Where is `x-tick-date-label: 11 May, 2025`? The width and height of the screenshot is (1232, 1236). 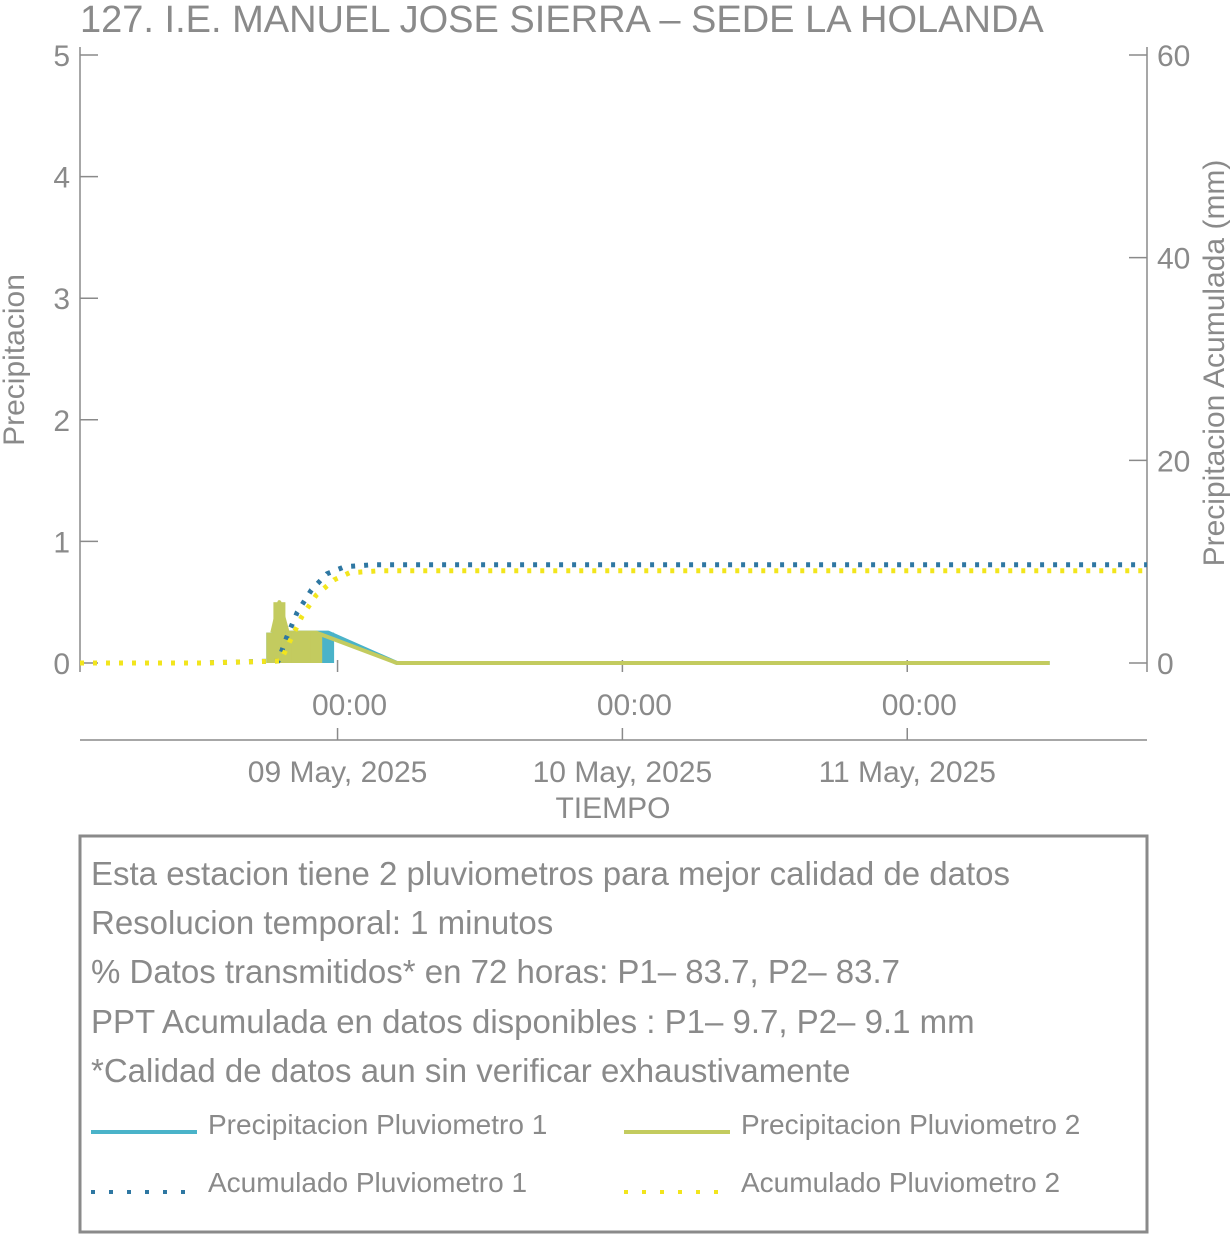
x-tick-date-label: 11 May, 2025 is located at coordinates (907, 772).